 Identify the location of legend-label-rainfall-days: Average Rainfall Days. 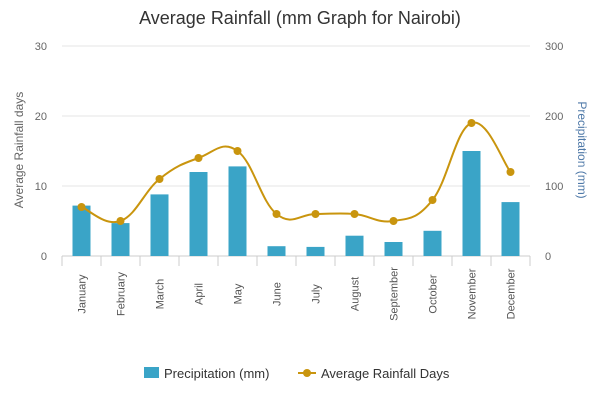
(385, 373).